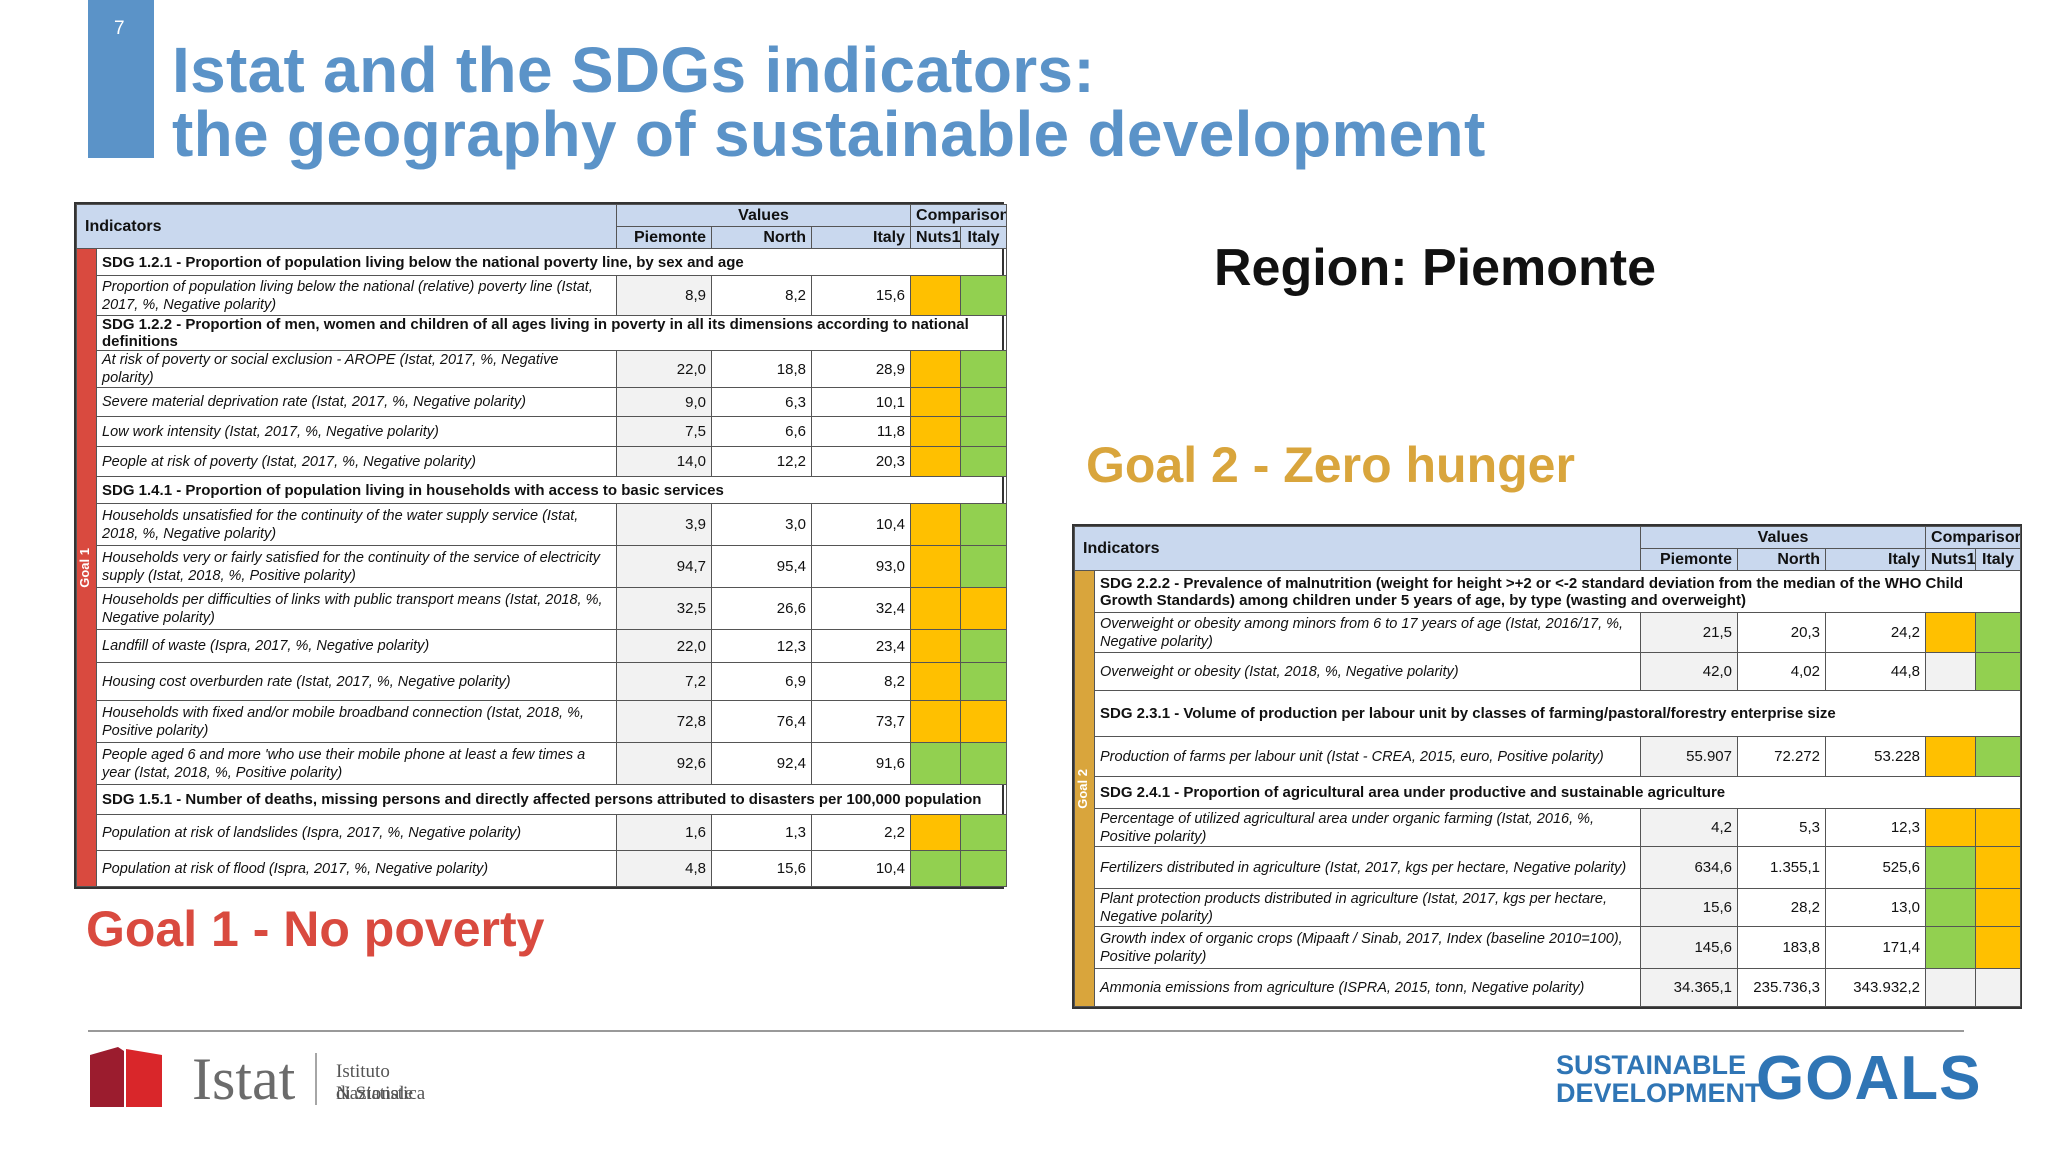 Image resolution: width=2048 pixels, height=1152 pixels. I want to click on slide-title-line2: the geography of sustainable development, so click(829, 134).